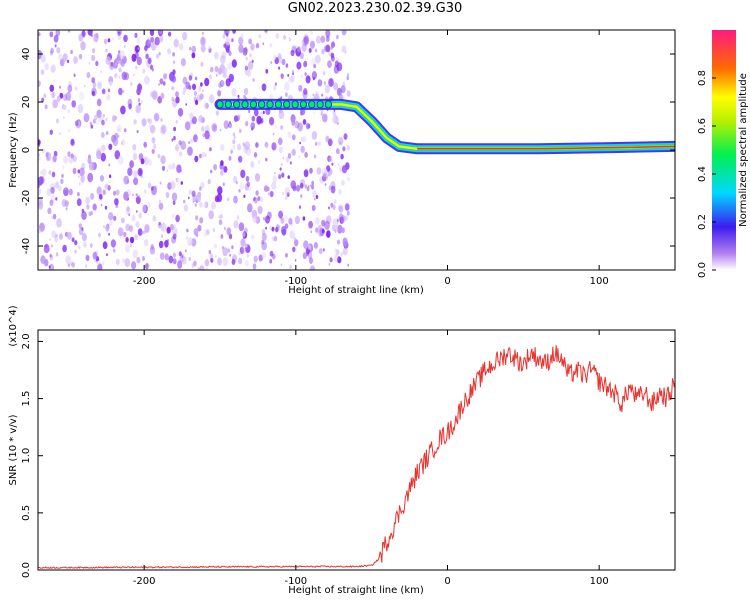  Describe the element at coordinates (270, 104) in the screenshot. I see `signal-track-blob` at that location.